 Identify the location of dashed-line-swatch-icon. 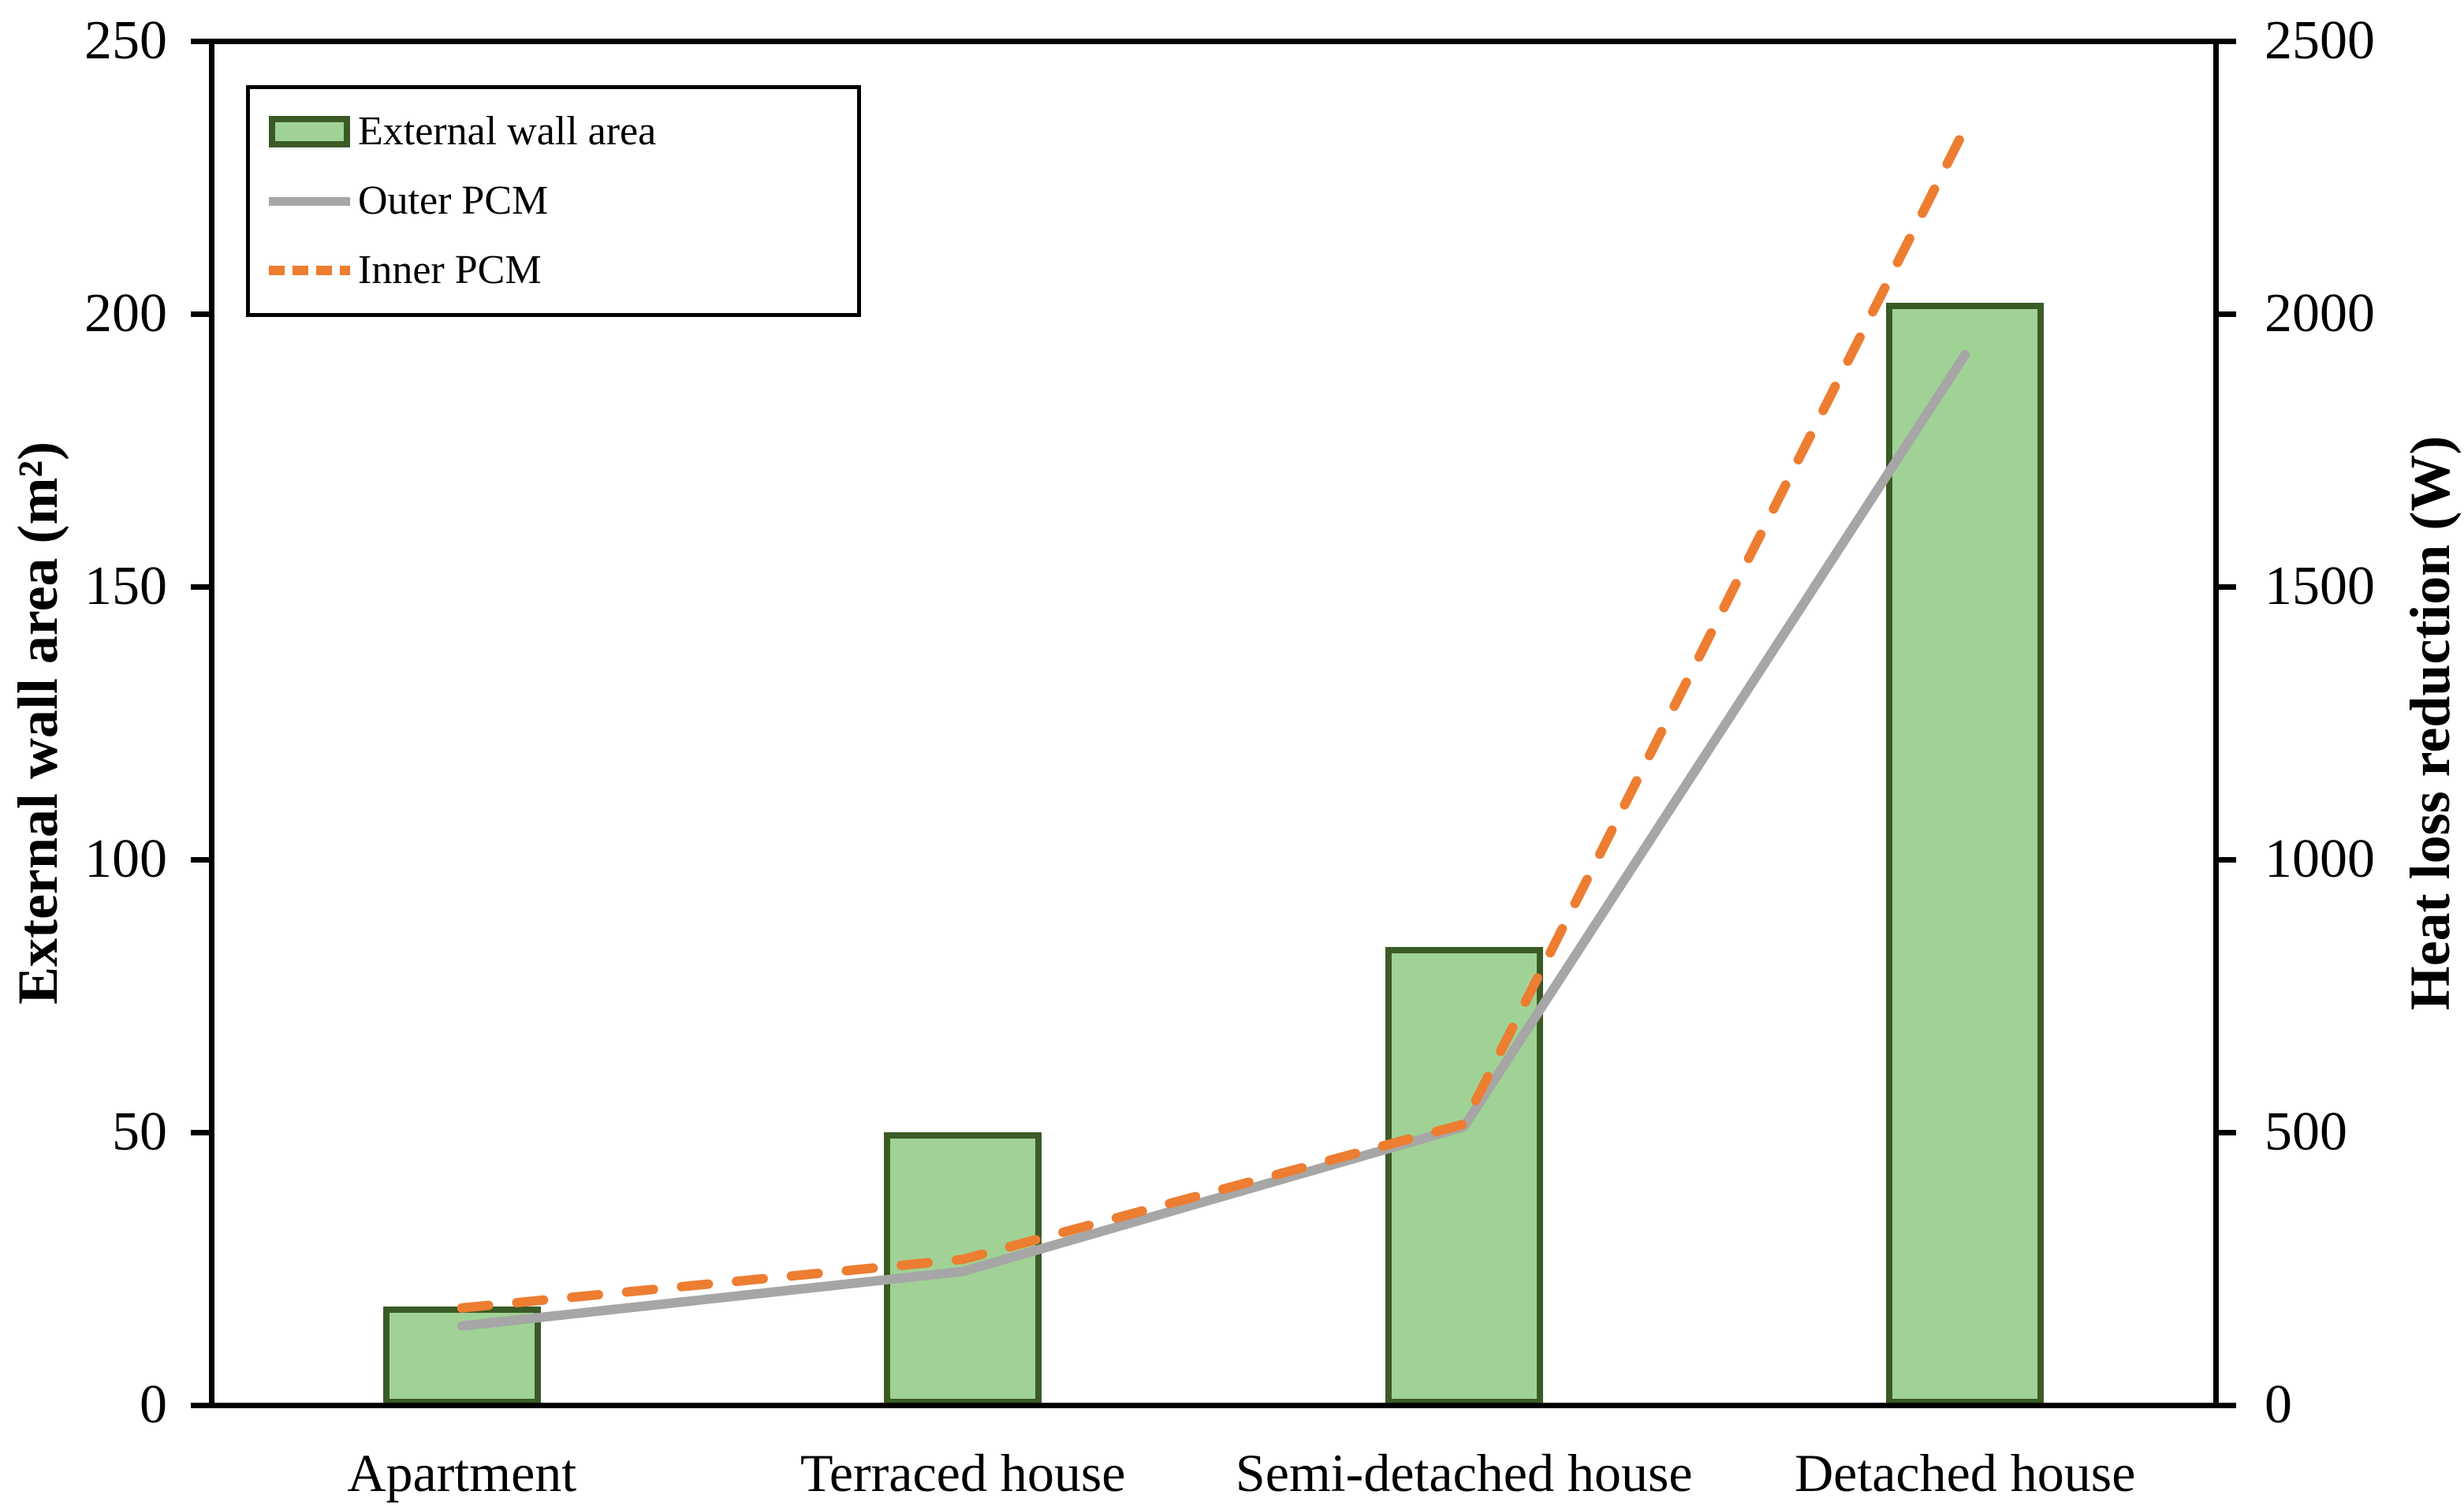
(309, 270).